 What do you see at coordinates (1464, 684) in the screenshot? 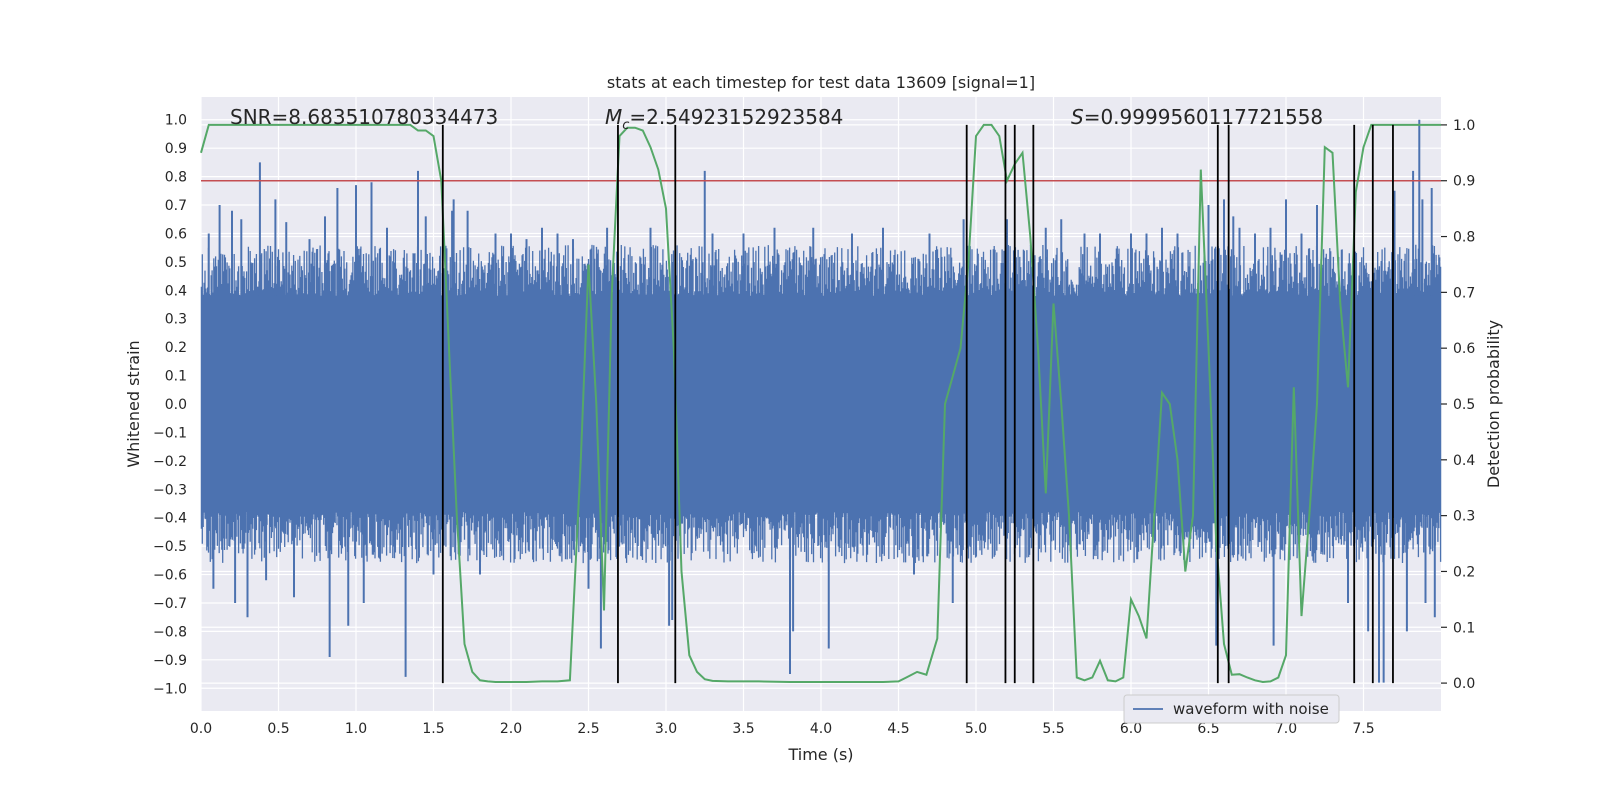
I see `y2-tick-label: 0.0` at bounding box center [1464, 684].